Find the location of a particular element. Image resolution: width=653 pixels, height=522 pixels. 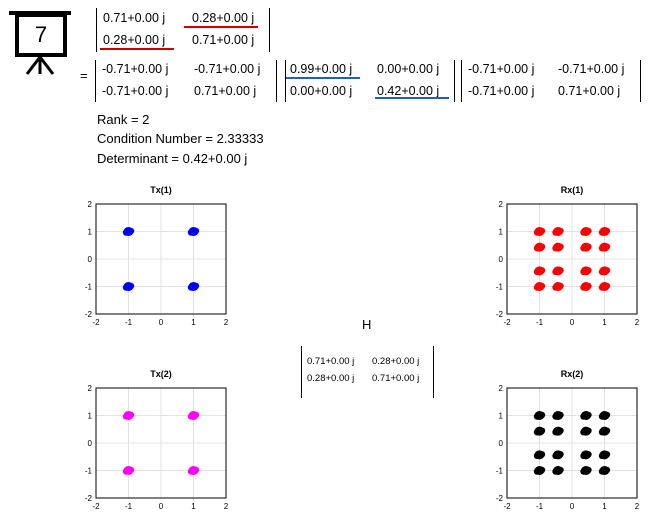

h-cell: 0.71+0.00 j is located at coordinates (223, 40).